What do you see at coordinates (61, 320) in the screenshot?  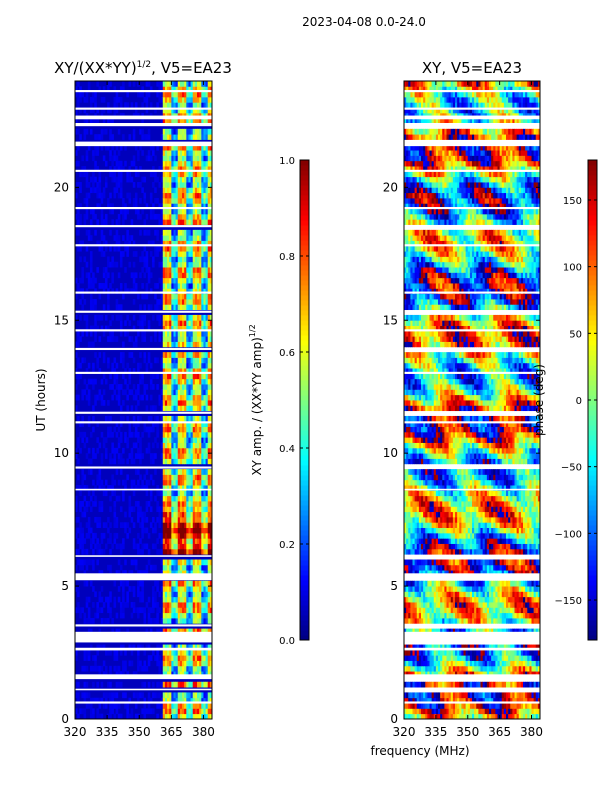 I see `y-tick-label: 15` at bounding box center [61, 320].